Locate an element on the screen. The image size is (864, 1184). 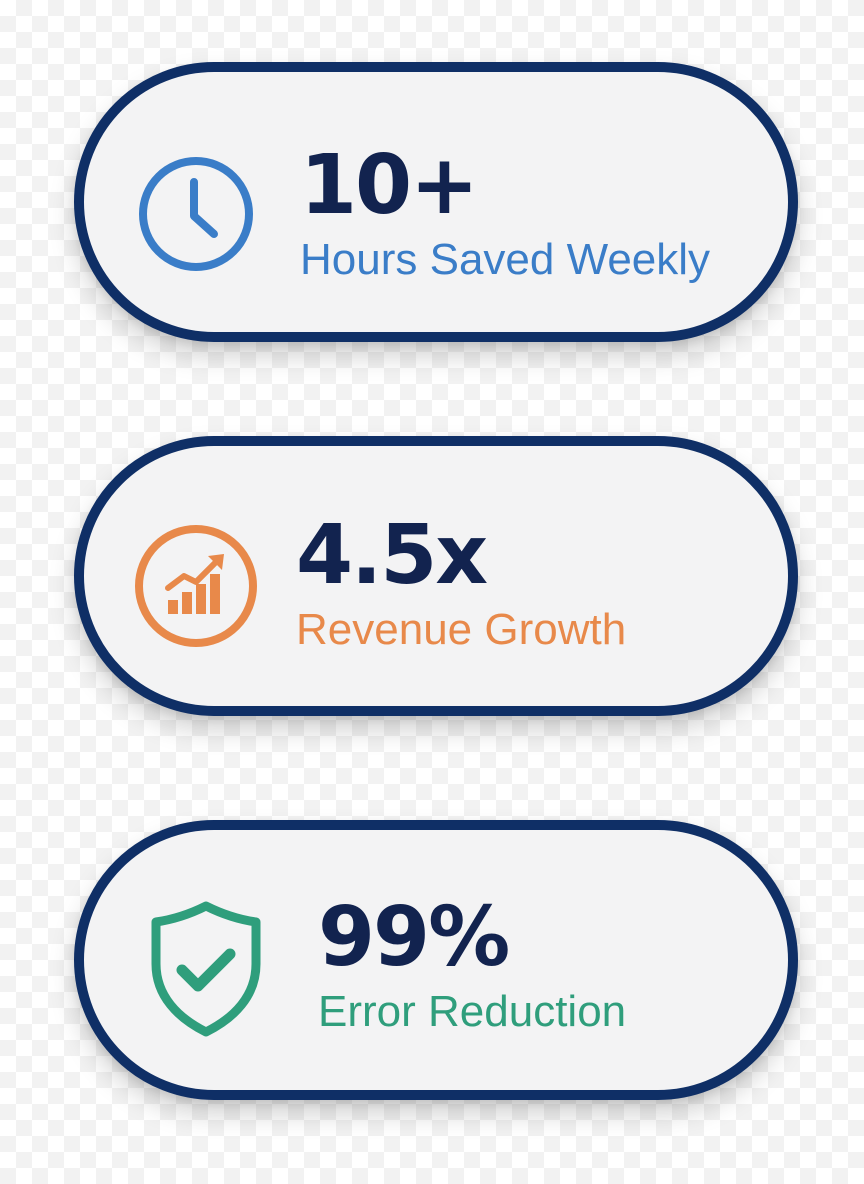
stat-text: 10+ Hours Saved Weekly is located at coordinates (505, 213).